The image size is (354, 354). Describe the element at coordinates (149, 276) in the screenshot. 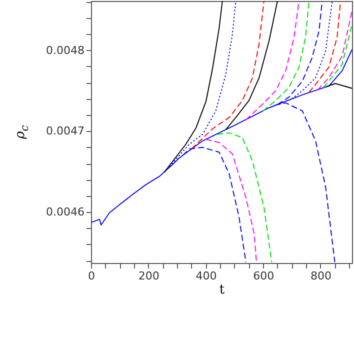

I see `x-tick-label: 200` at that location.